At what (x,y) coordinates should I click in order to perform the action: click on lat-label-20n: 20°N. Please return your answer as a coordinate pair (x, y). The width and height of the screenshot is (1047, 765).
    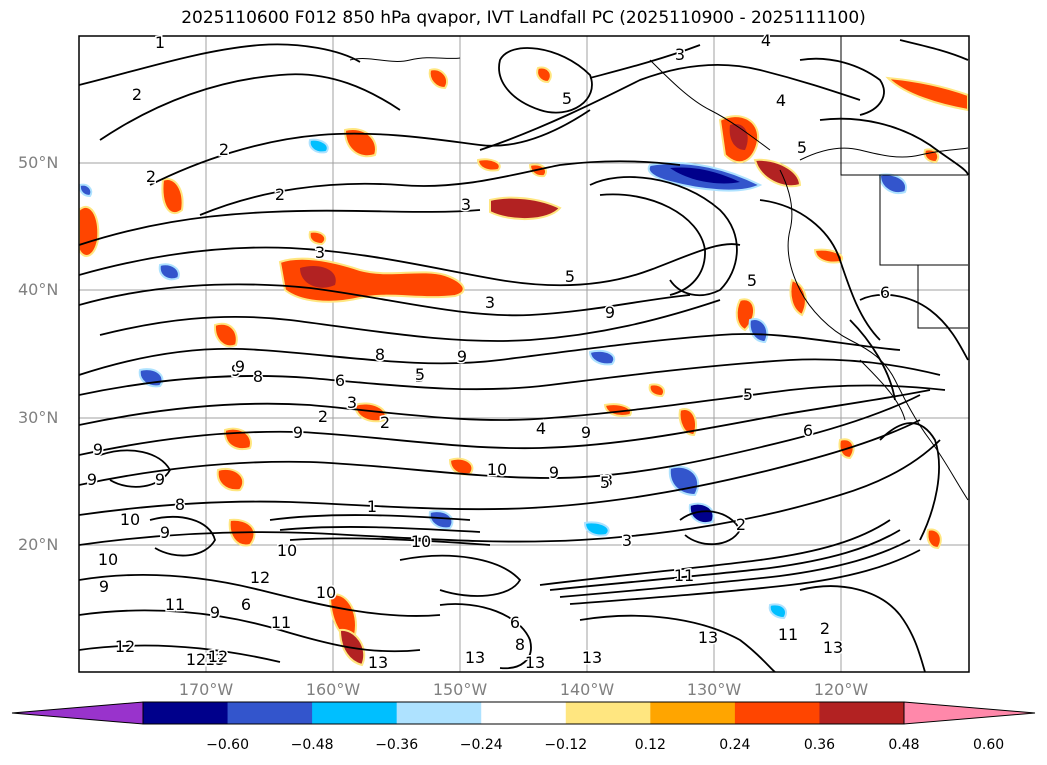
    Looking at the image, I should click on (38, 544).